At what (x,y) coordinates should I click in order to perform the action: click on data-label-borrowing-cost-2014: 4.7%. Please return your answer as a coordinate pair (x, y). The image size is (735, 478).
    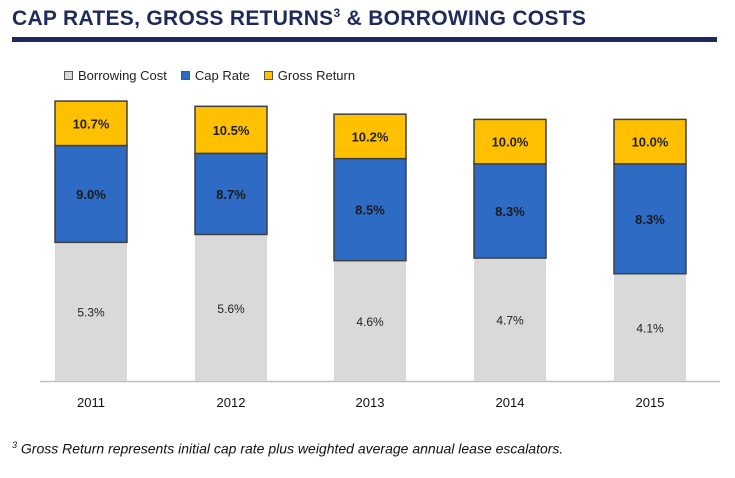
    Looking at the image, I should click on (510, 321).